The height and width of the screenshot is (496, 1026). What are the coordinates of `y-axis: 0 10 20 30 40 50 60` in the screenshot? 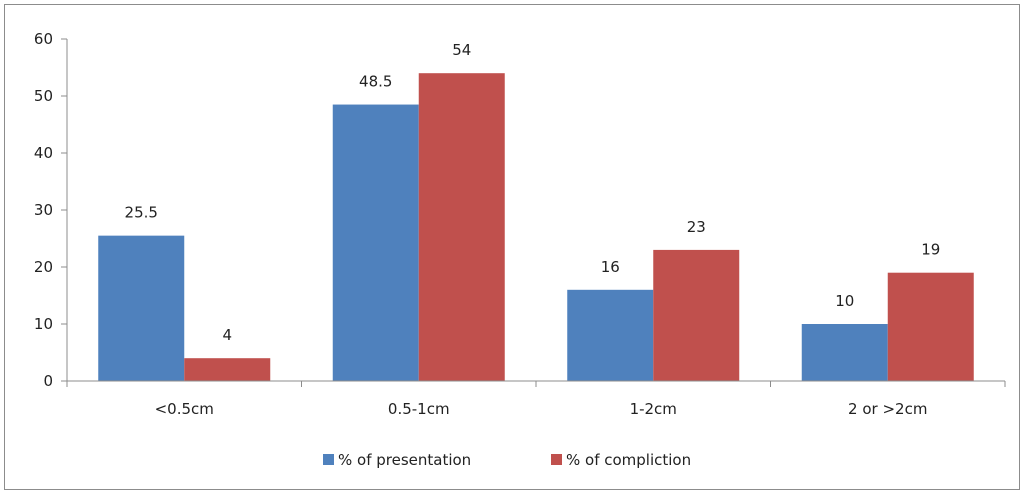 It's located at (51, 210).